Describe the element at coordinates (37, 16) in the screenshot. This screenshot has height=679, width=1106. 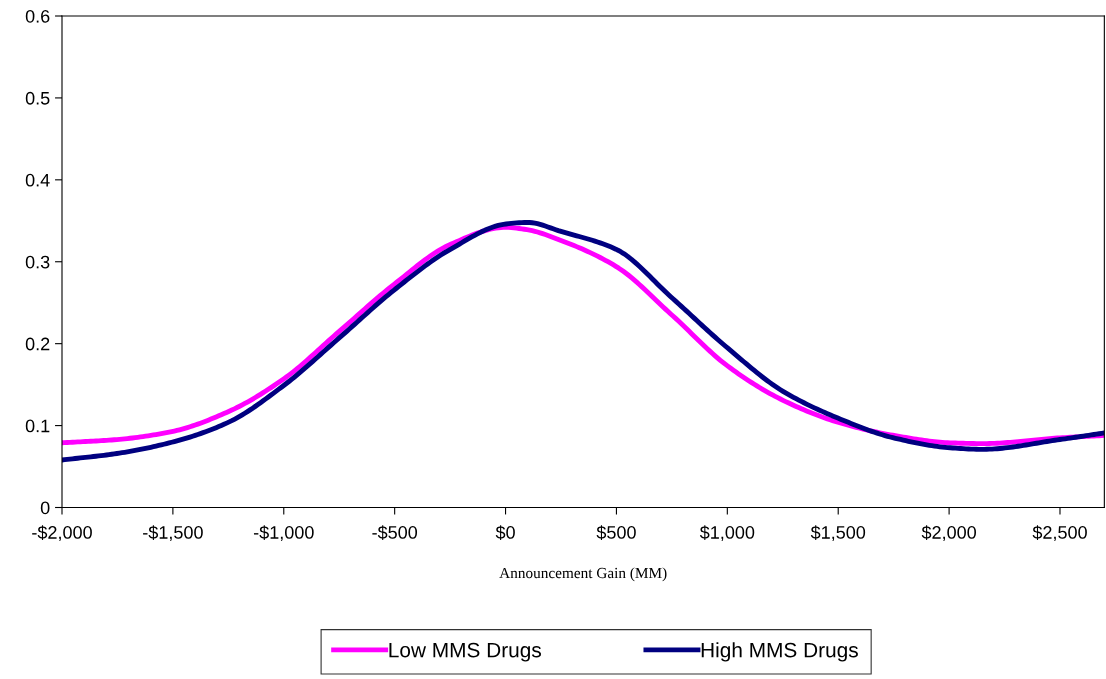
I see `y-tick-label: 0.6` at that location.